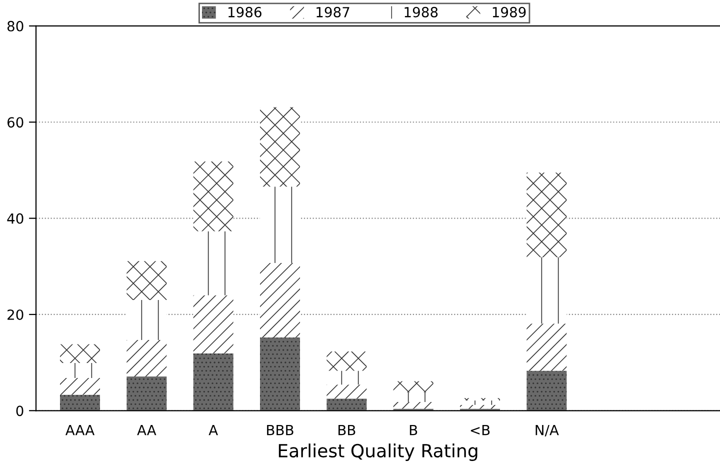  What do you see at coordinates (547, 430) in the screenshot?
I see `x-tick-label: N/A` at bounding box center [547, 430].